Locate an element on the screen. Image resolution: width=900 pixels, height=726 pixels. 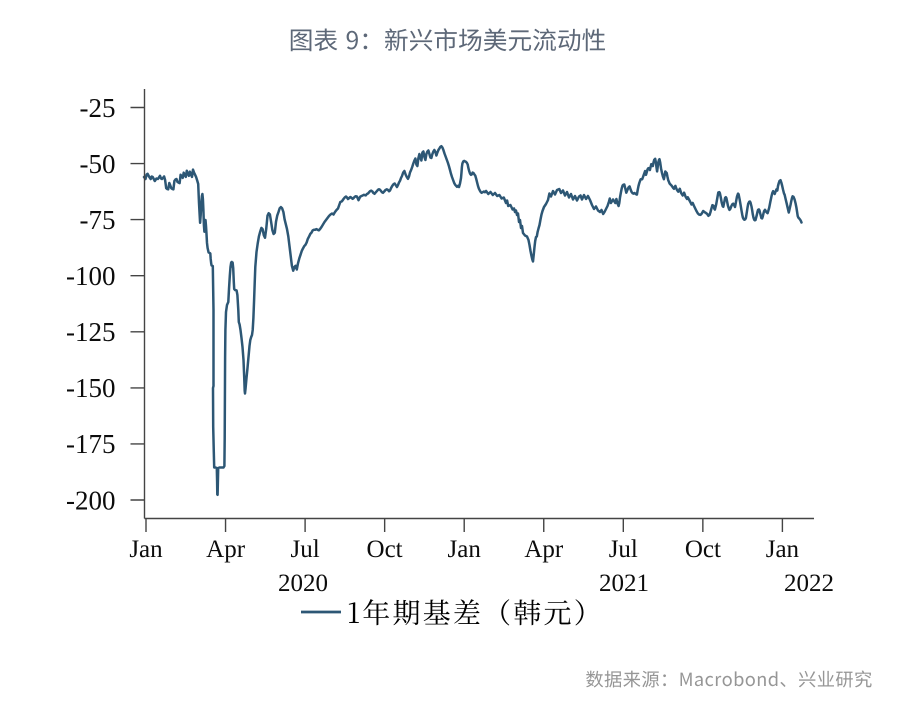
svg-text: -175 is located at coordinates (91, 444).